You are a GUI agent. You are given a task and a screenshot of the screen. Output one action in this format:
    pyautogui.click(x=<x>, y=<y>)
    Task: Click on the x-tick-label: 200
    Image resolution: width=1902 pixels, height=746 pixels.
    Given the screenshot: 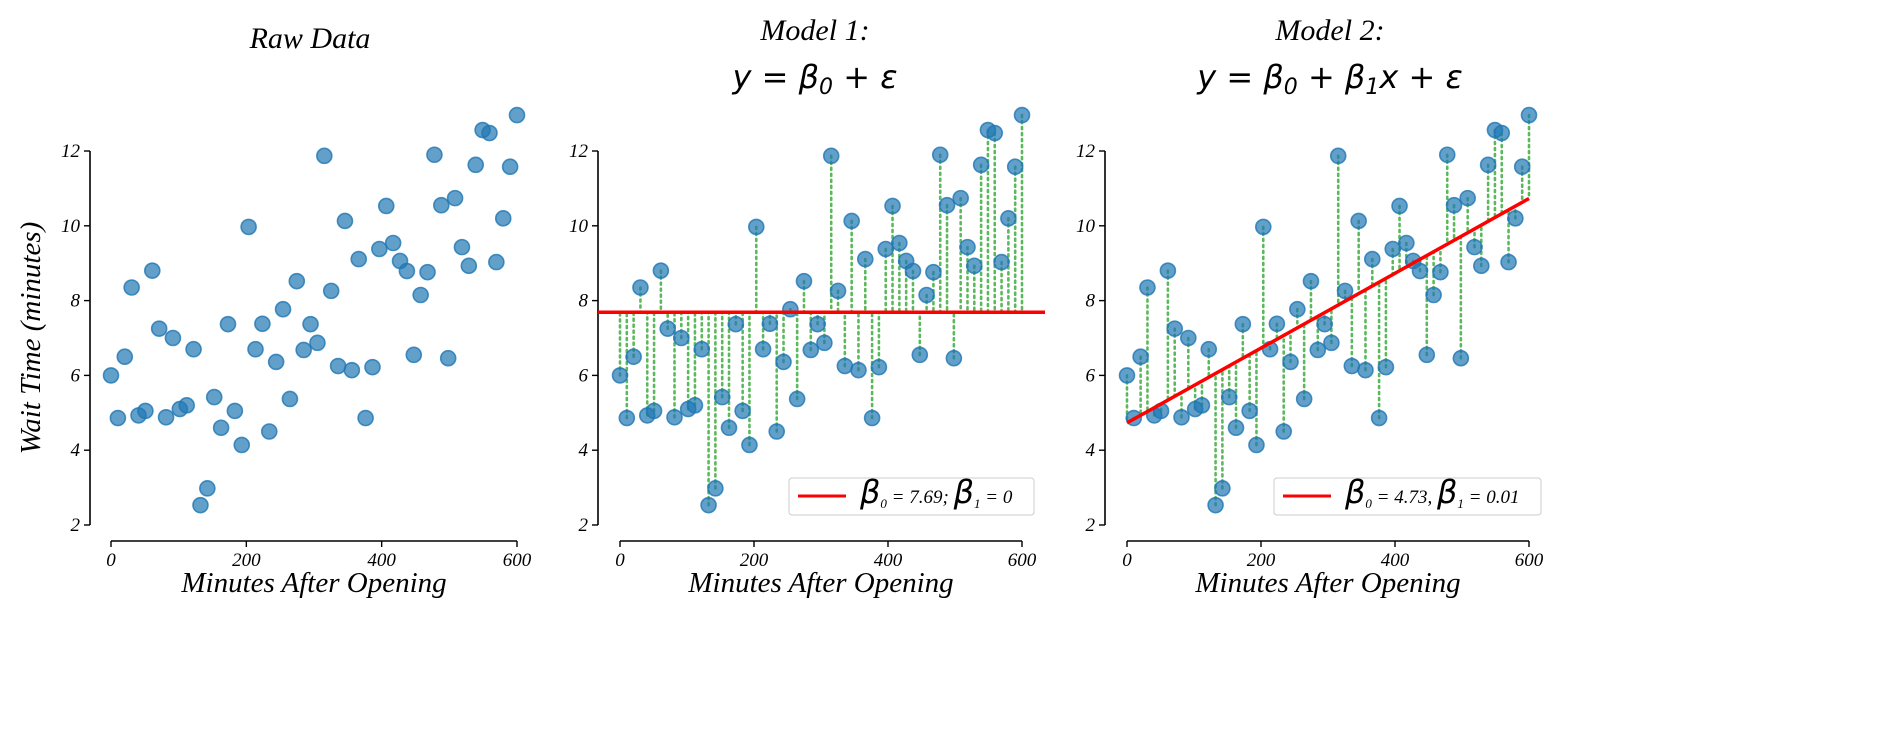 What is the action you would take?
    pyautogui.click(x=246, y=560)
    